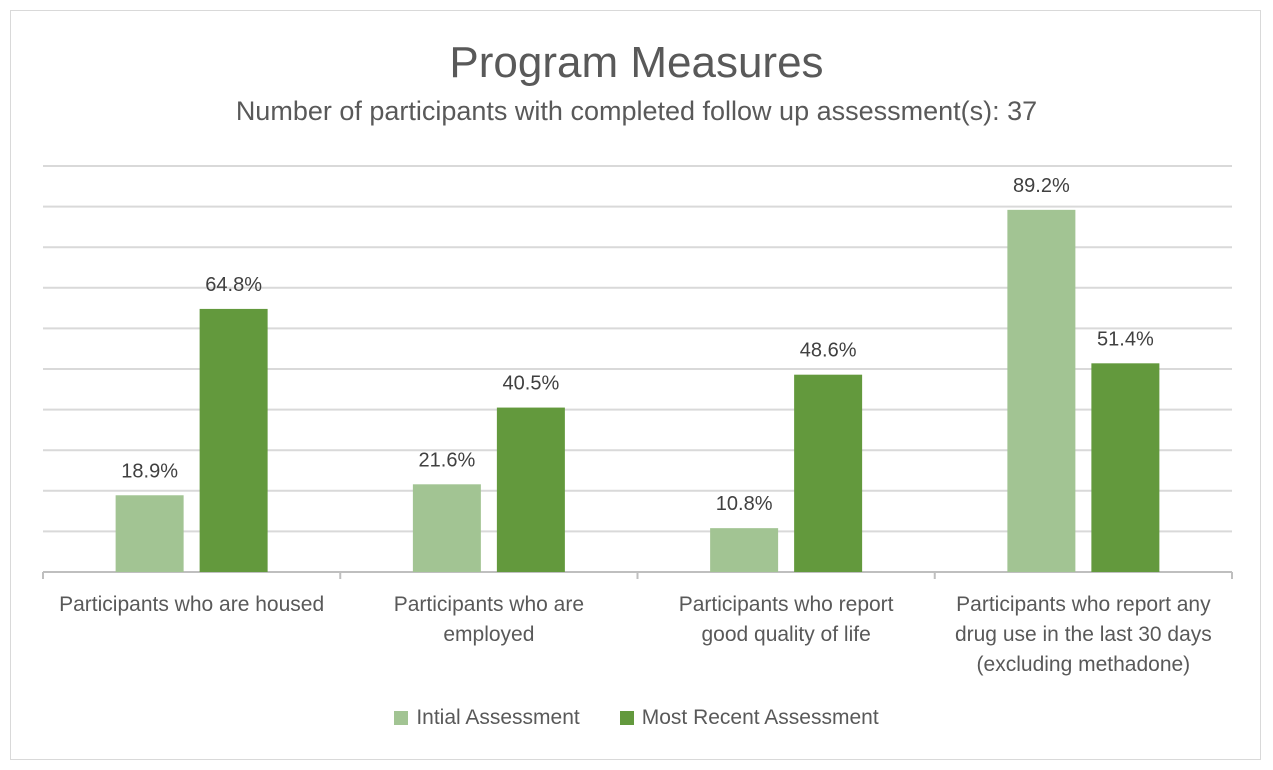 The image size is (1273, 770). Describe the element at coordinates (636, 62) in the screenshot. I see `chart-title: Program Measures` at that location.